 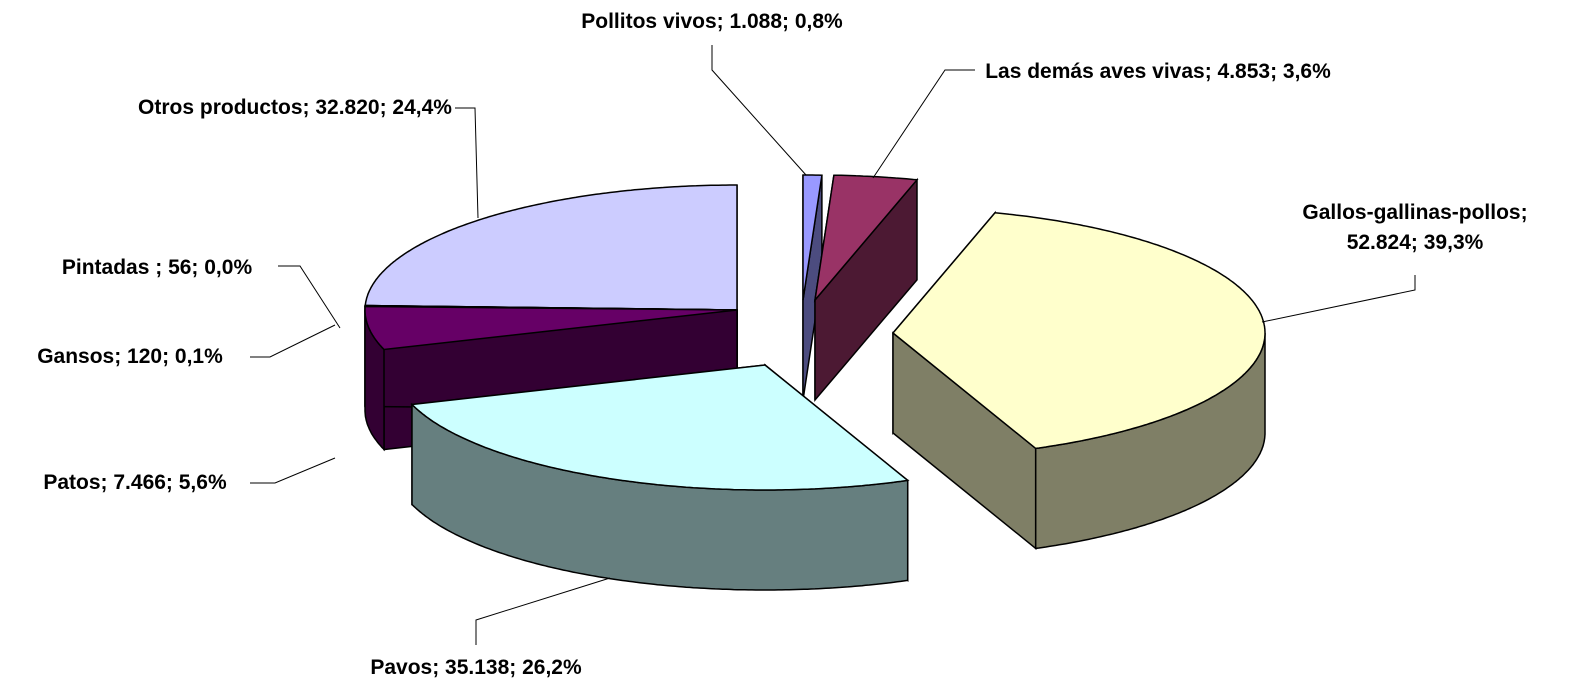 What do you see at coordinates (1415, 227) in the screenshot?
I see `data-label: Gallos-gallinas-pollos; 52.824; 39,3%` at bounding box center [1415, 227].